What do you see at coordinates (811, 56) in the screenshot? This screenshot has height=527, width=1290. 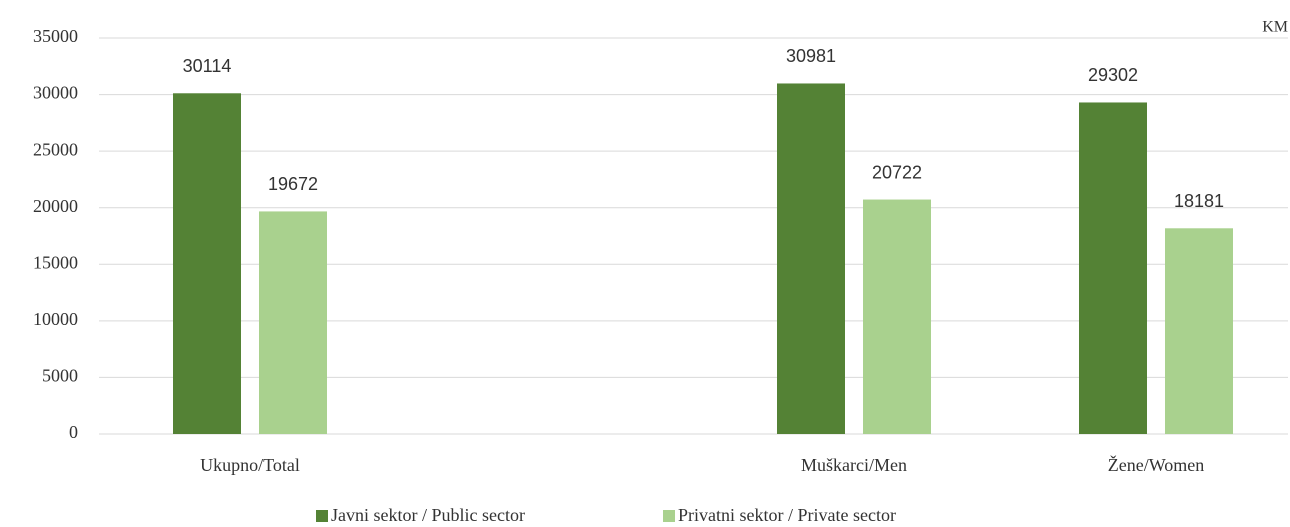 I see `data-label: 30981` at bounding box center [811, 56].